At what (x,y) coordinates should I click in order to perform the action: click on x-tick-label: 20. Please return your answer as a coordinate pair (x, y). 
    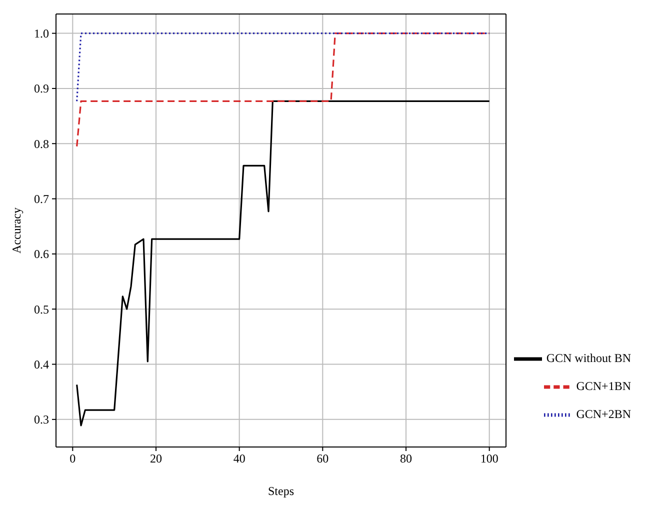
    Looking at the image, I should click on (156, 459).